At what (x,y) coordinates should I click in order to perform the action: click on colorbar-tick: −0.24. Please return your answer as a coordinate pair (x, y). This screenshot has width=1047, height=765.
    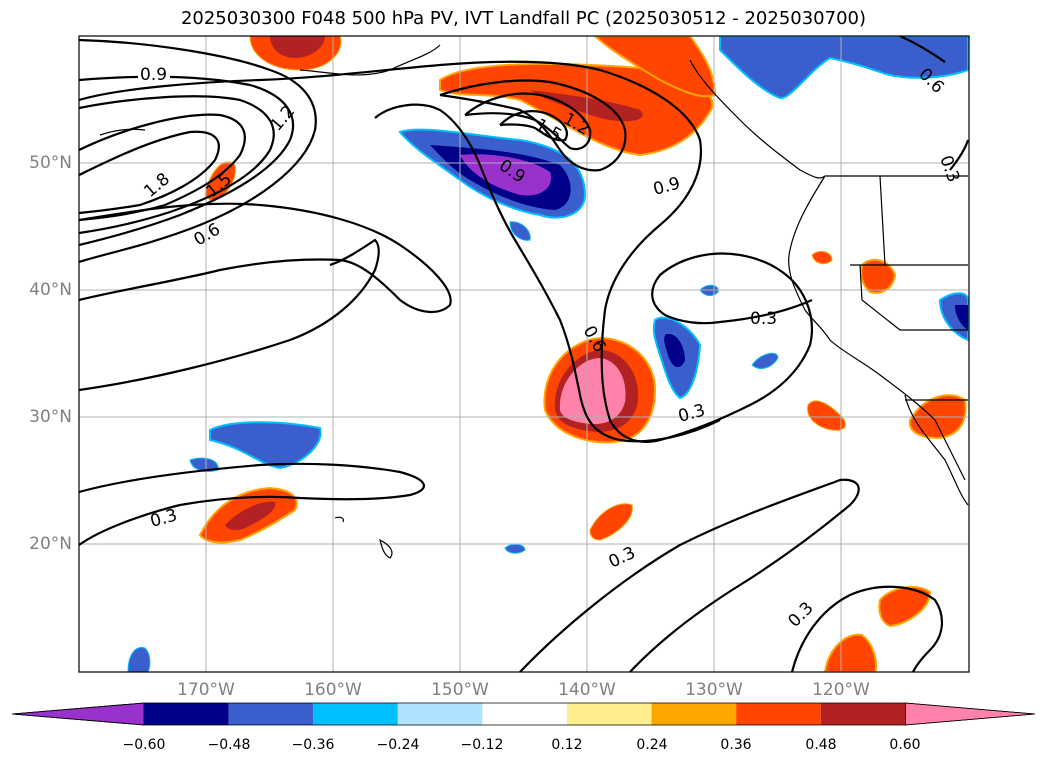
    Looking at the image, I should click on (398, 745).